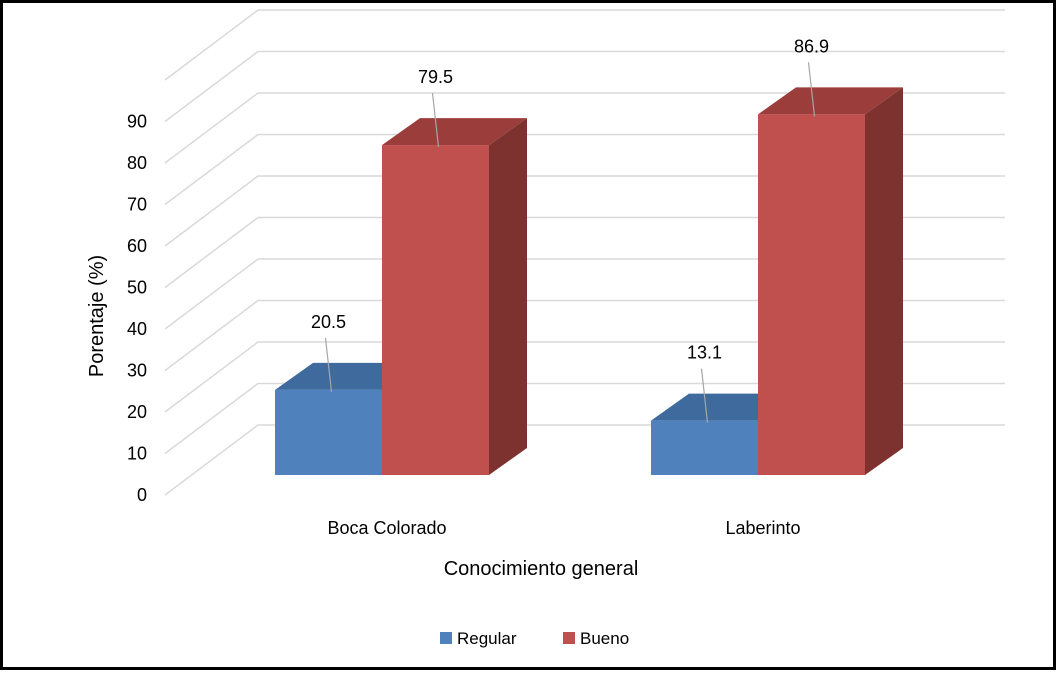 The image size is (1056, 673). What do you see at coordinates (604, 638) in the screenshot?
I see `legend-label-bueno: Bueno` at bounding box center [604, 638].